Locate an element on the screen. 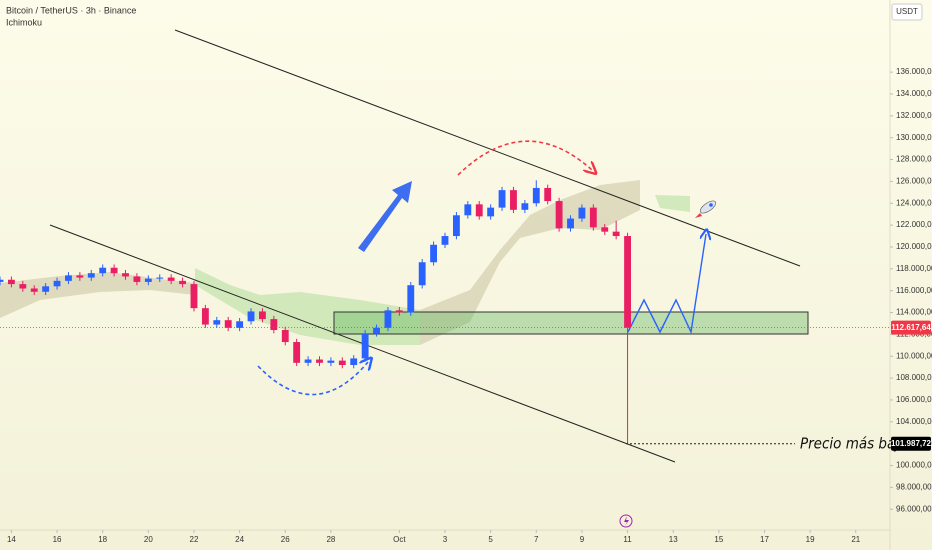 This screenshot has width=932, height=550. x-tick-label: 19 is located at coordinates (810, 539).